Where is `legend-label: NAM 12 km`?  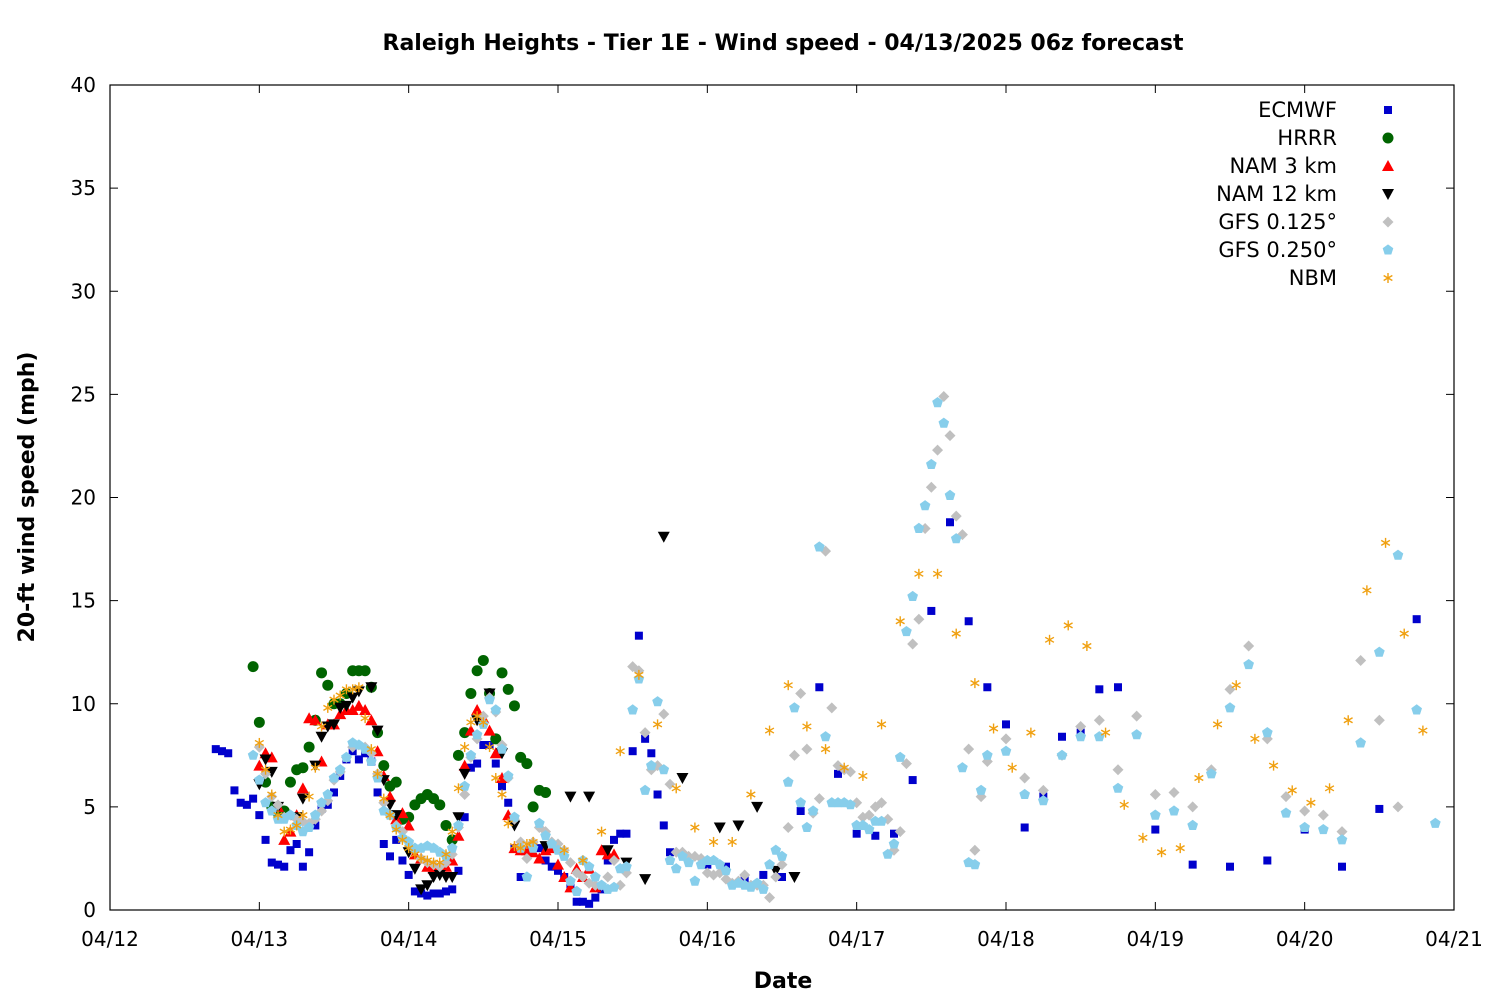 legend-label: NAM 12 km is located at coordinates (1276, 194).